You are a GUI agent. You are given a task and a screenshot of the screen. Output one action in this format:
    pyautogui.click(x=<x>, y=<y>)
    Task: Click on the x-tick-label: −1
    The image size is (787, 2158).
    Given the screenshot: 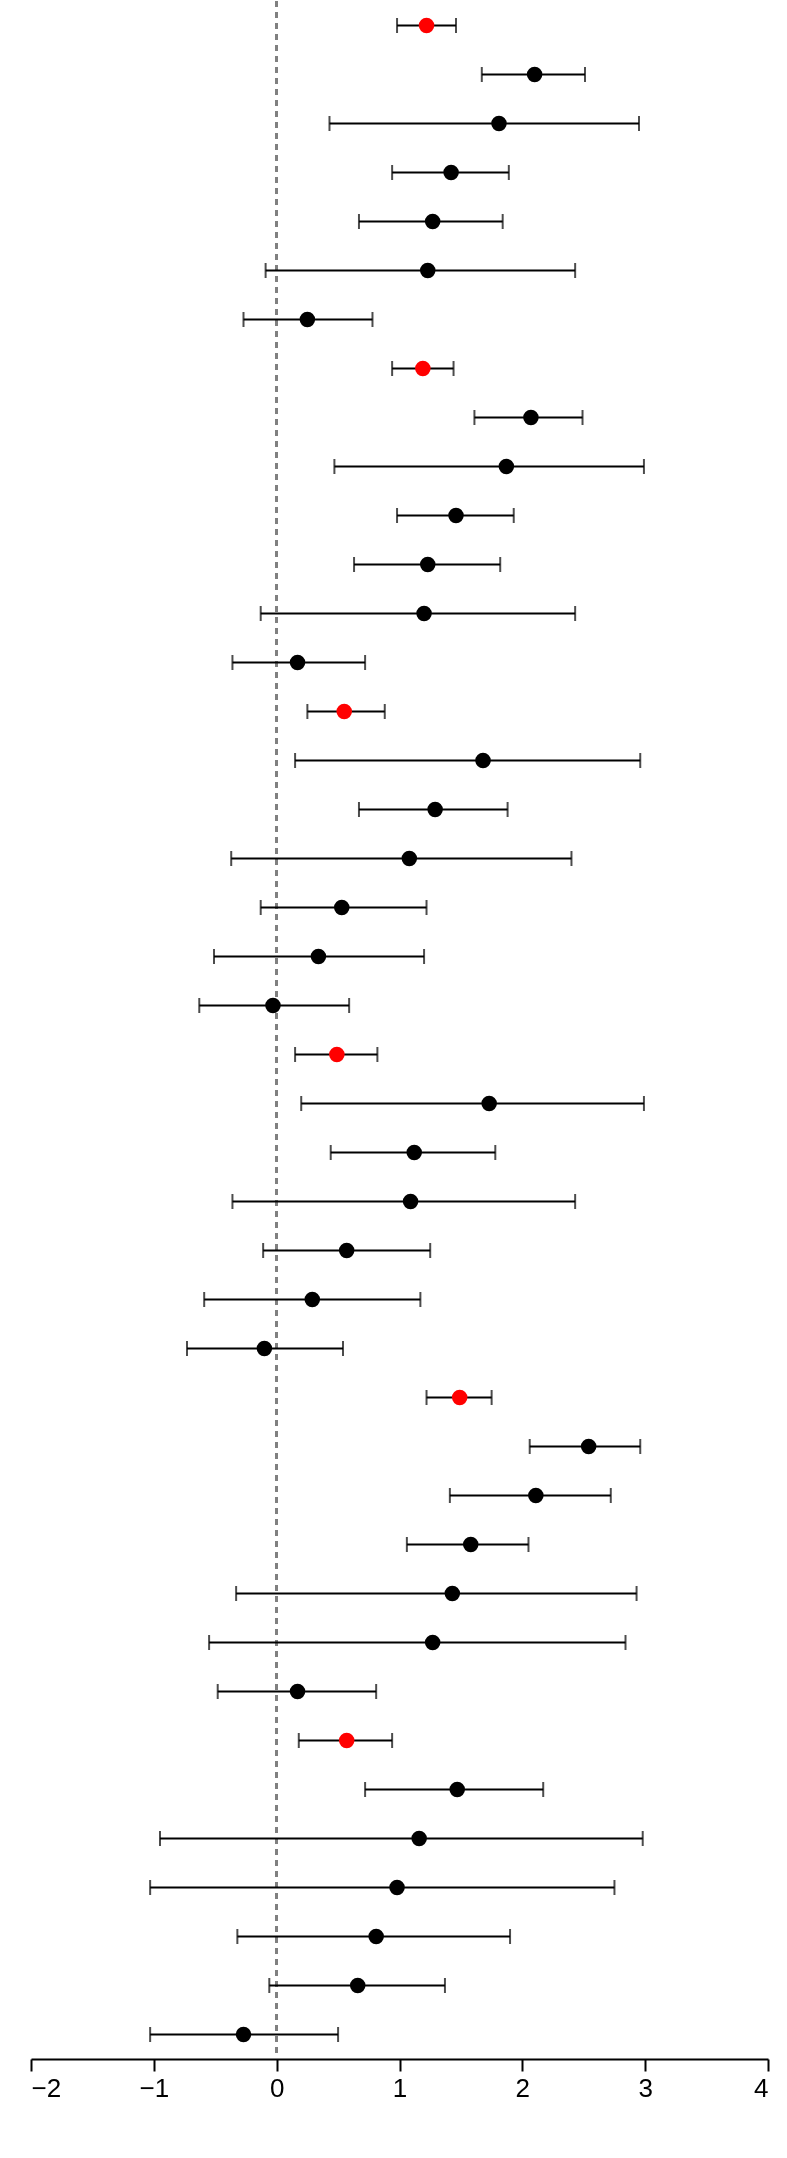 What is the action you would take?
    pyautogui.click(x=154, y=2087)
    